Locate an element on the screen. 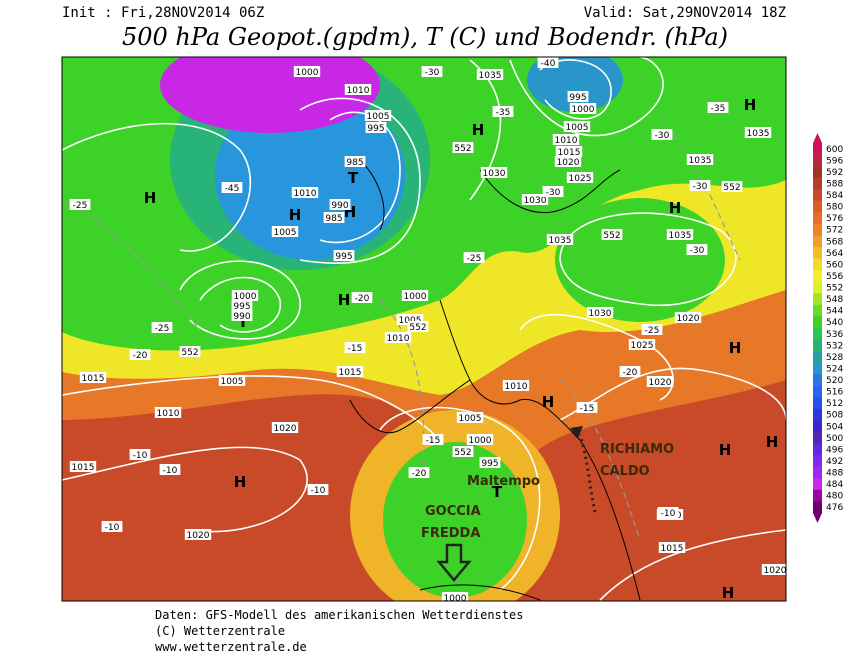 The width and height of the screenshot is (850, 657). colorbar-label: 600 is located at coordinates (834, 150).